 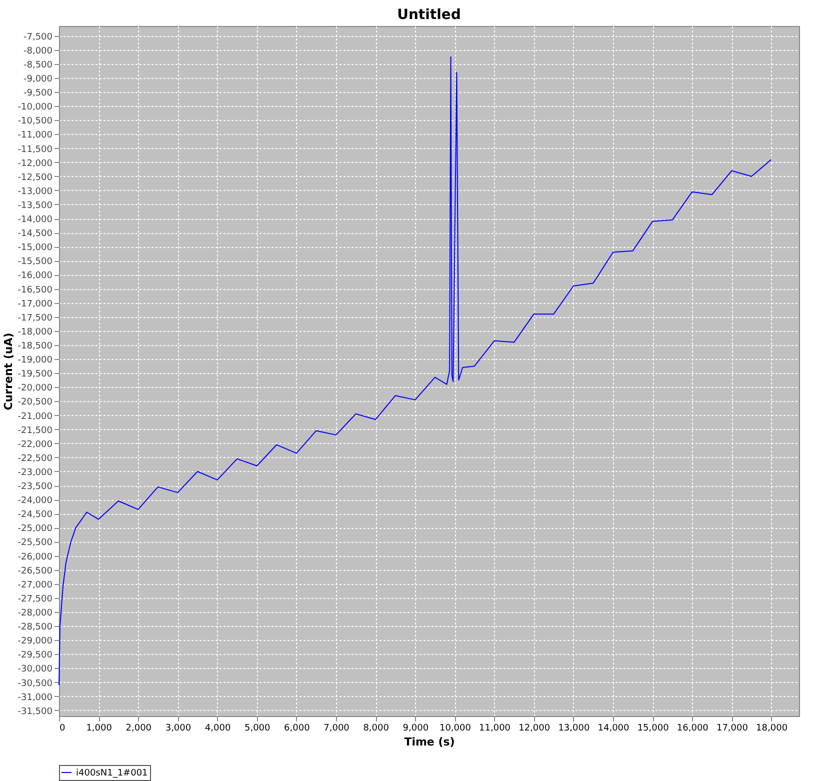 I want to click on x-tick-label: 16,000, so click(x=692, y=729).